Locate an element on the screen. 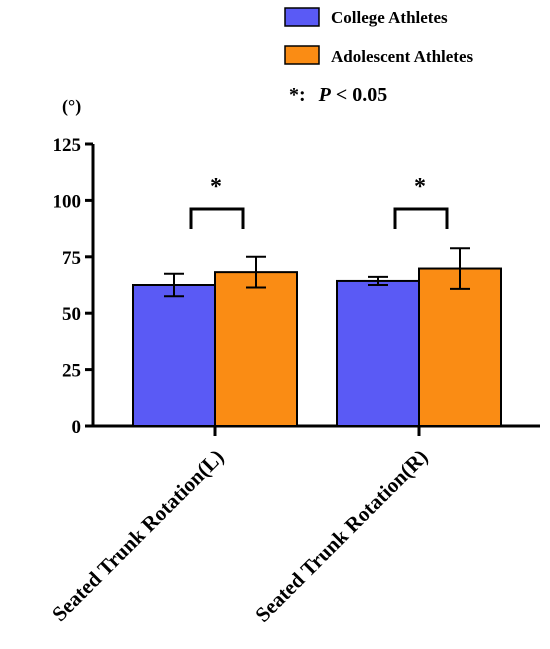 The image size is (550, 649). significance-markers: * * is located at coordinates (319, 201).